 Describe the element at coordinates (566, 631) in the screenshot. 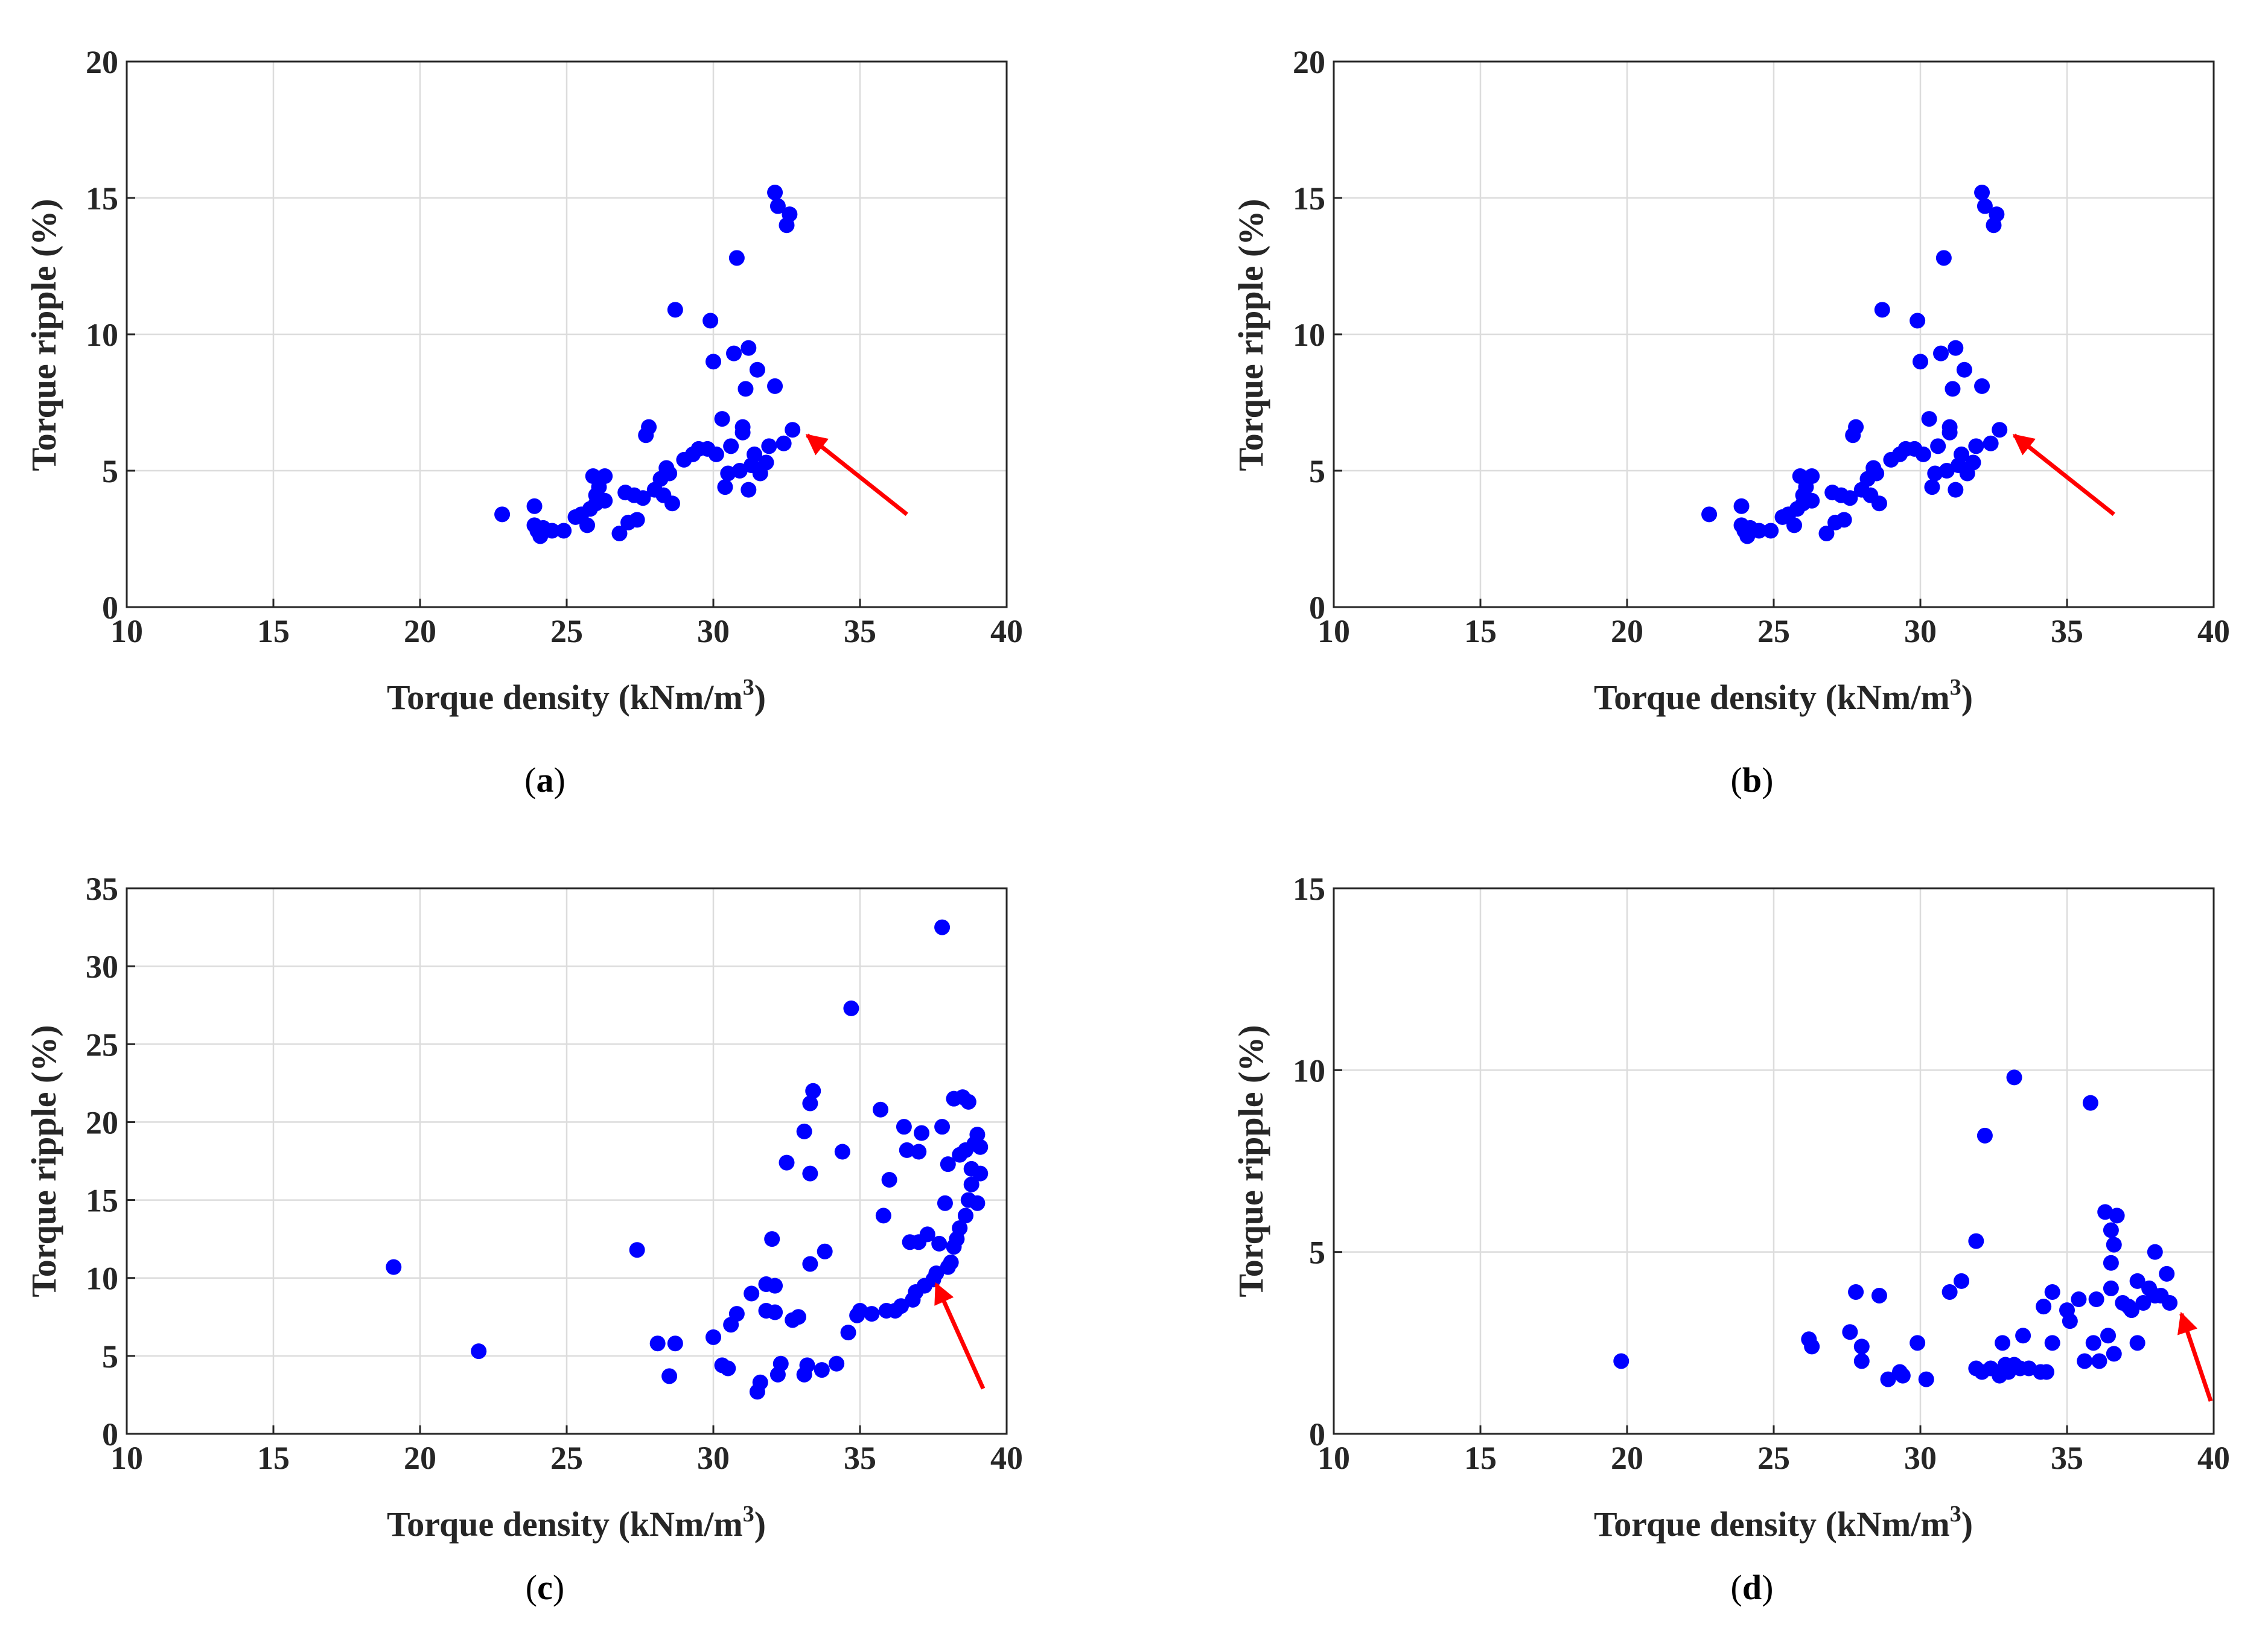

I see `panel-a-xtick-label: 25` at that location.